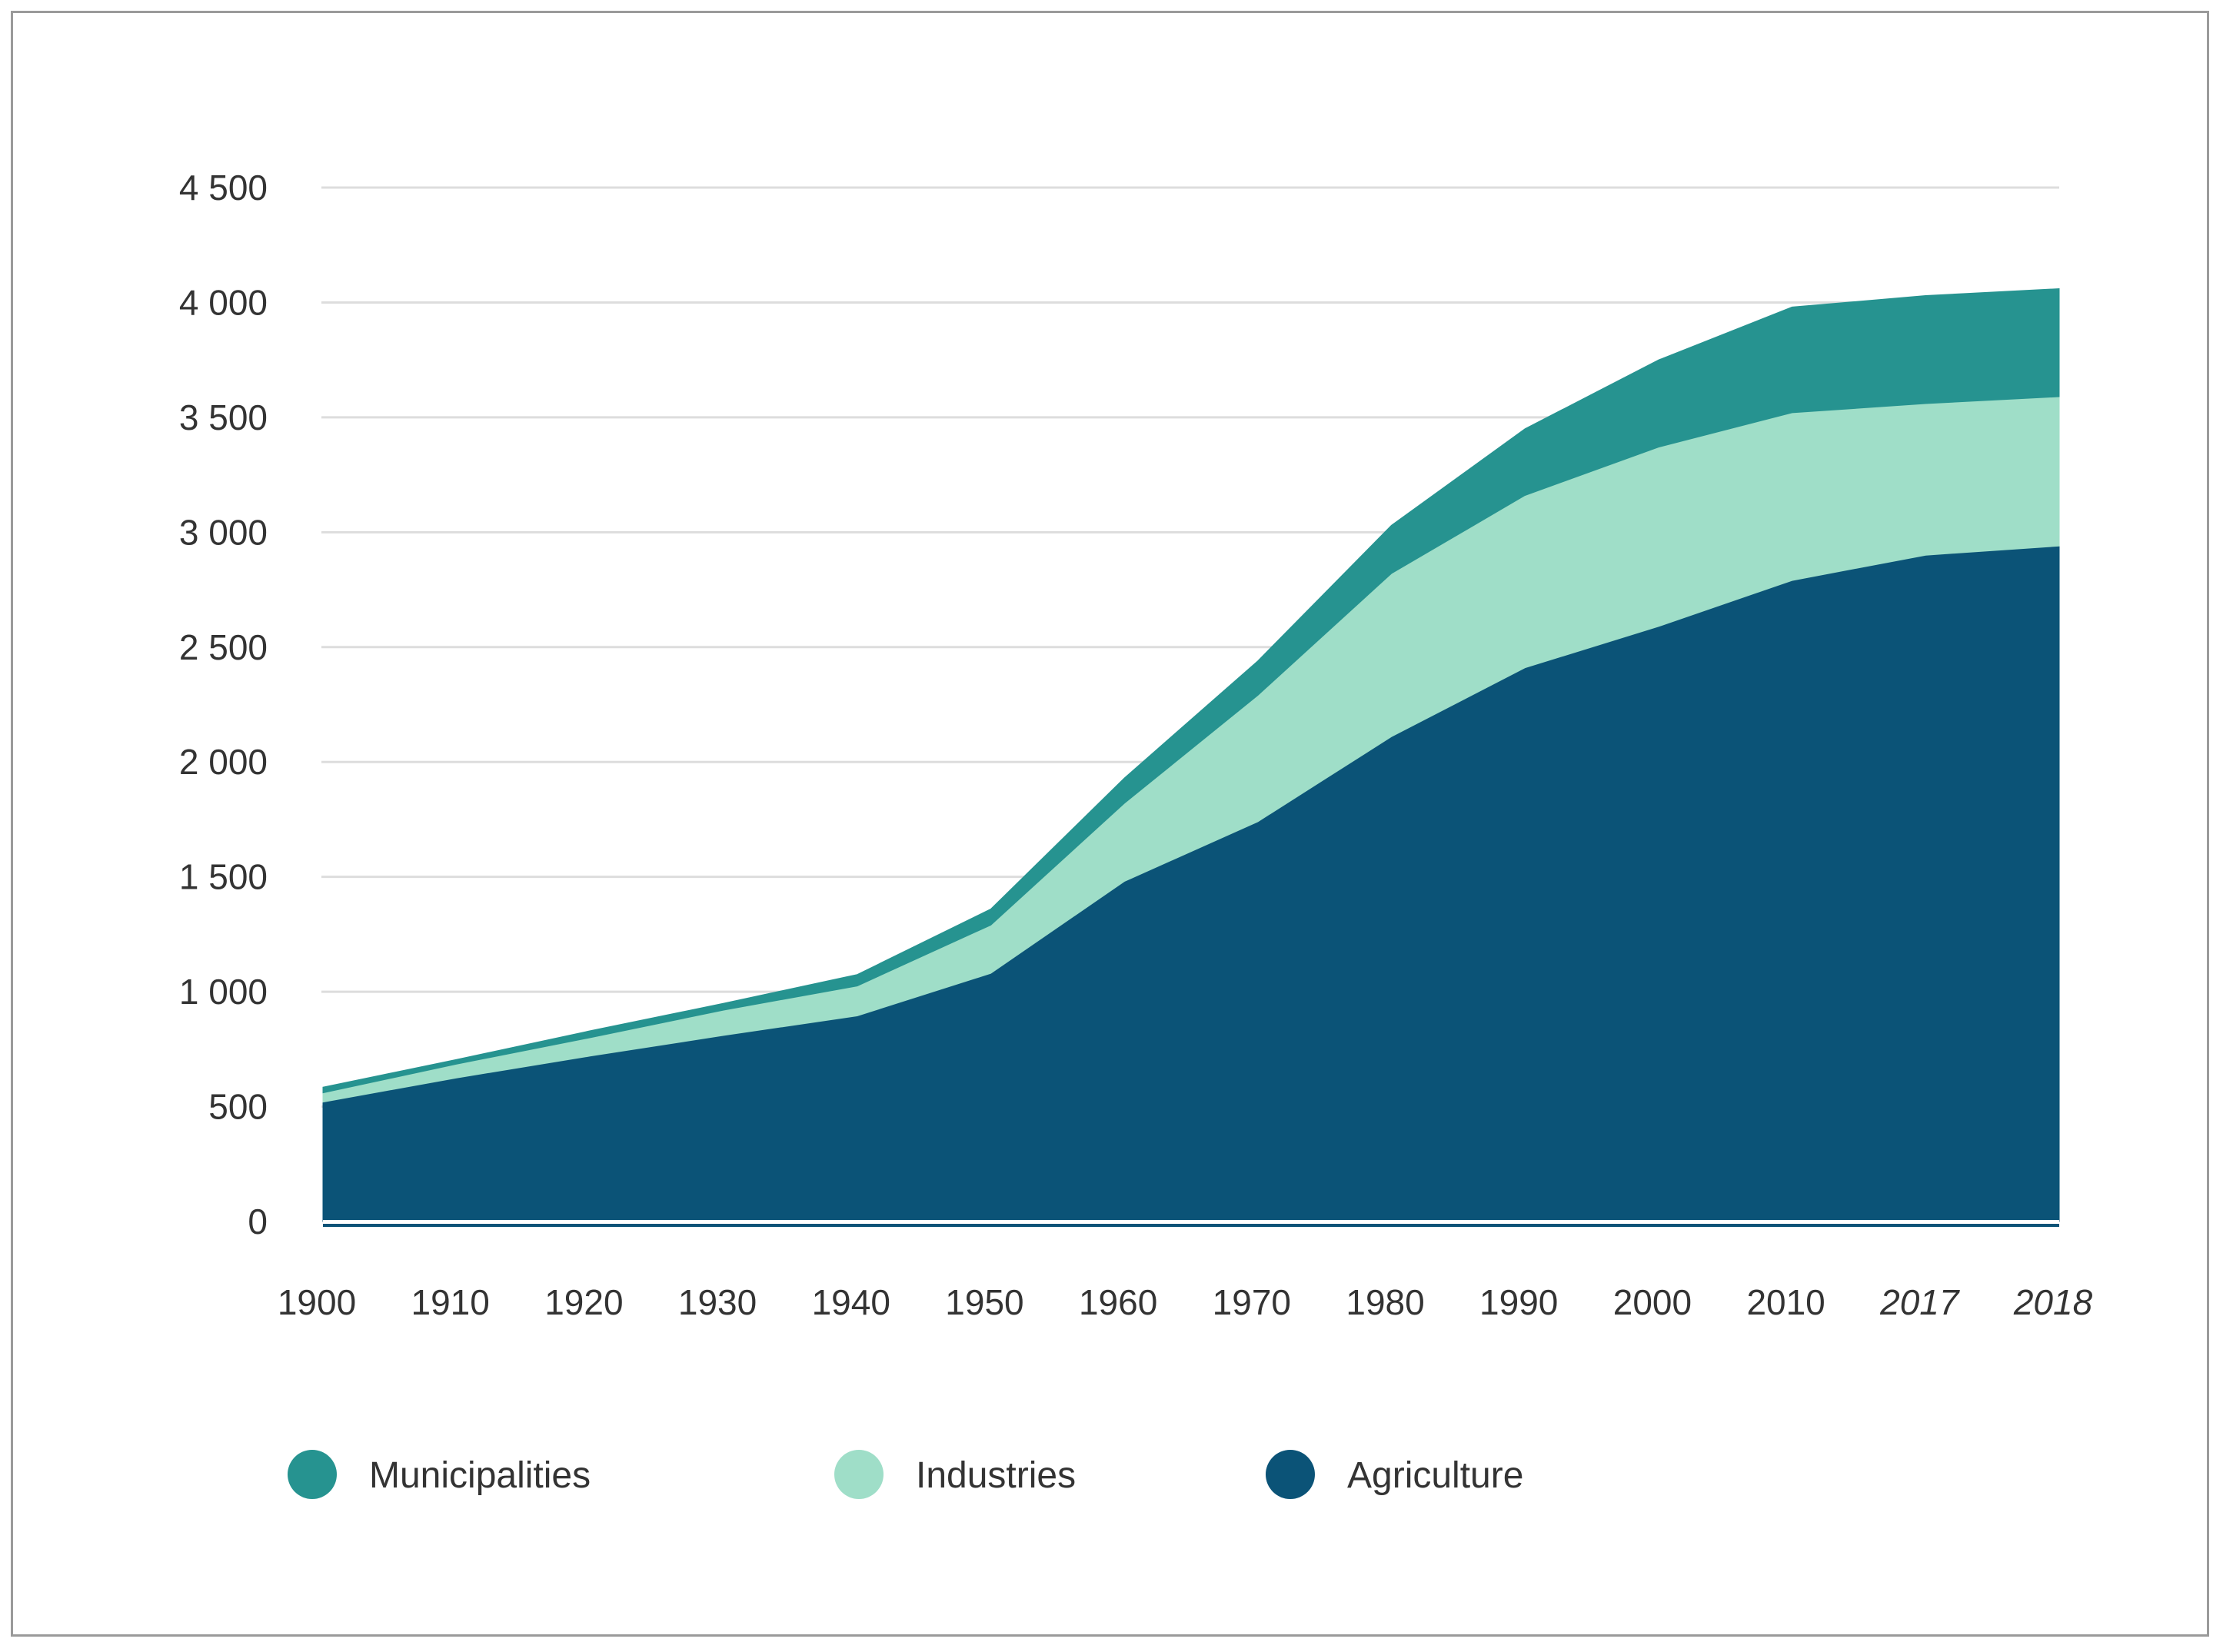  Describe the element at coordinates (2053, 1302) in the screenshot. I see `x-tick-label: 2018` at that location.